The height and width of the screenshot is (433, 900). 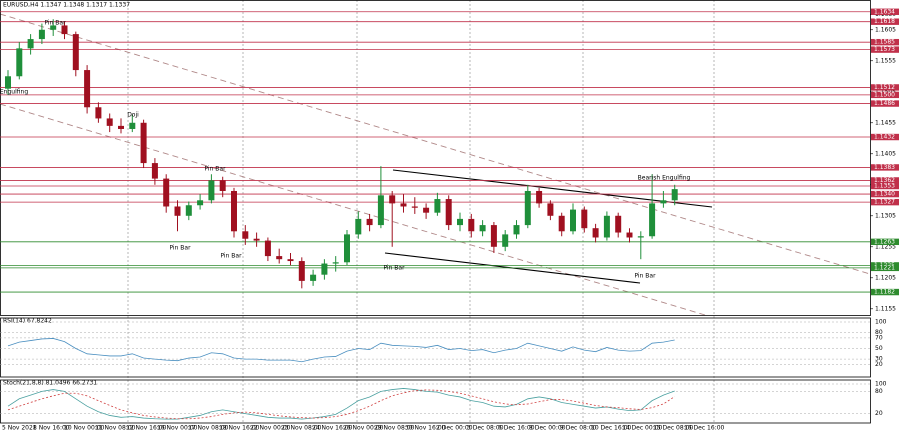 I want to click on level-label: 1.1573, so click(x=884, y=49).